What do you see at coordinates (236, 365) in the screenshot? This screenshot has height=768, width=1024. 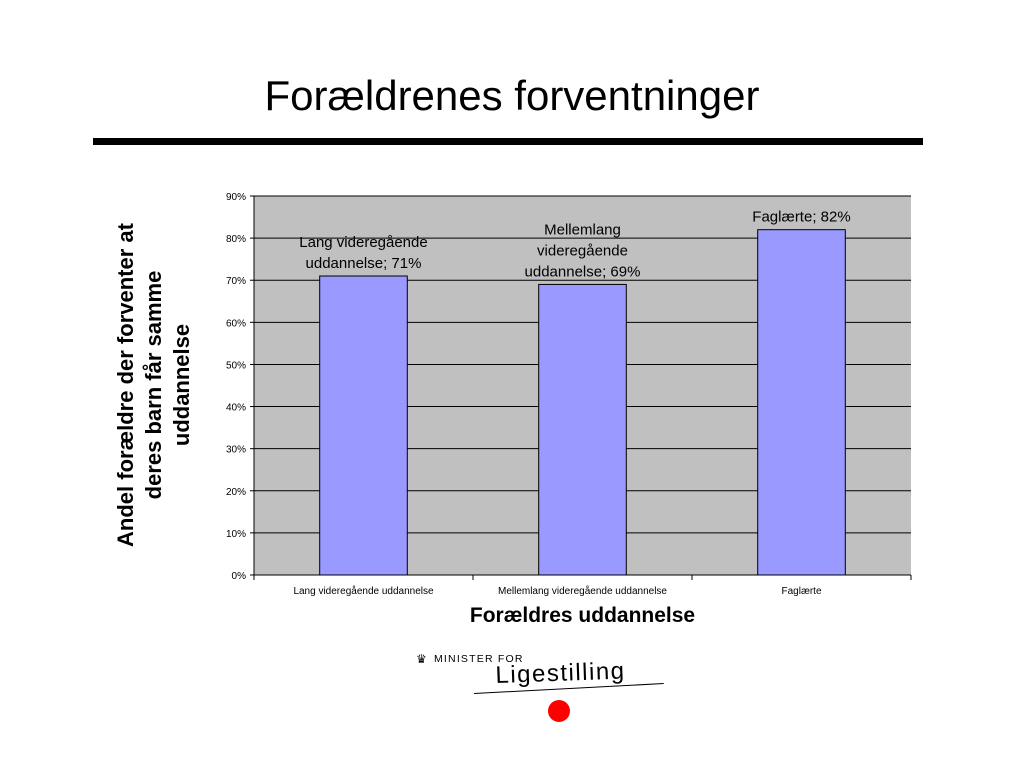 I see `y-tick-label: 50%` at bounding box center [236, 365].